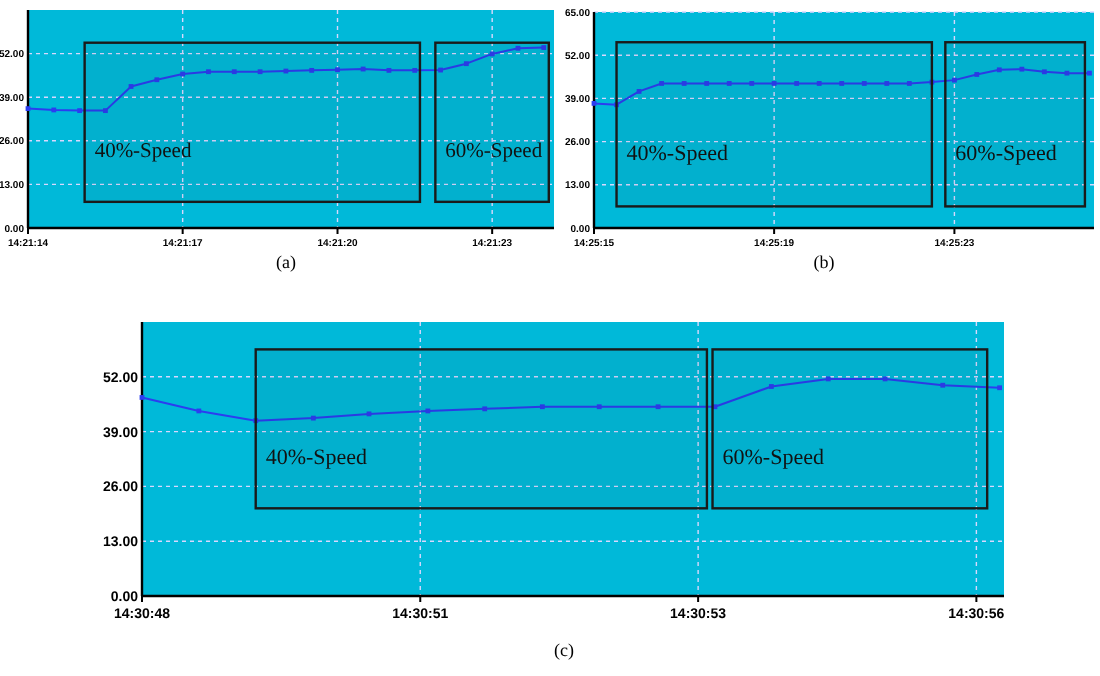 The image size is (1100, 676). What do you see at coordinates (824, 262) in the screenshot?
I see `text: (b)` at bounding box center [824, 262].